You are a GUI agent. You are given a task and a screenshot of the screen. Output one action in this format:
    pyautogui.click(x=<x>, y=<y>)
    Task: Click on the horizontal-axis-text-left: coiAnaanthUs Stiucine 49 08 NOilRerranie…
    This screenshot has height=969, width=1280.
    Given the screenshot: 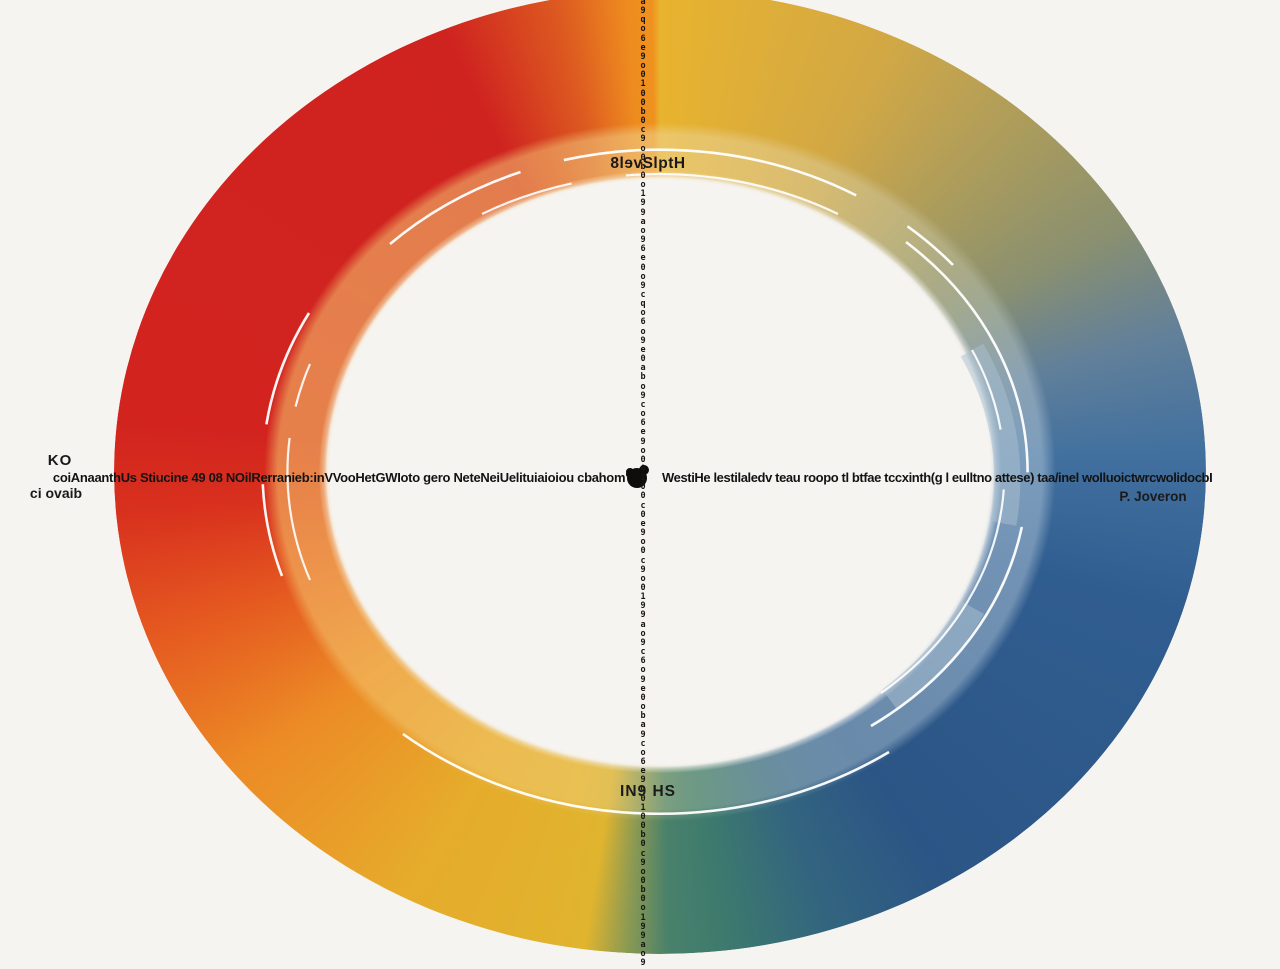 What is the action you would take?
    pyautogui.click(x=340, y=477)
    